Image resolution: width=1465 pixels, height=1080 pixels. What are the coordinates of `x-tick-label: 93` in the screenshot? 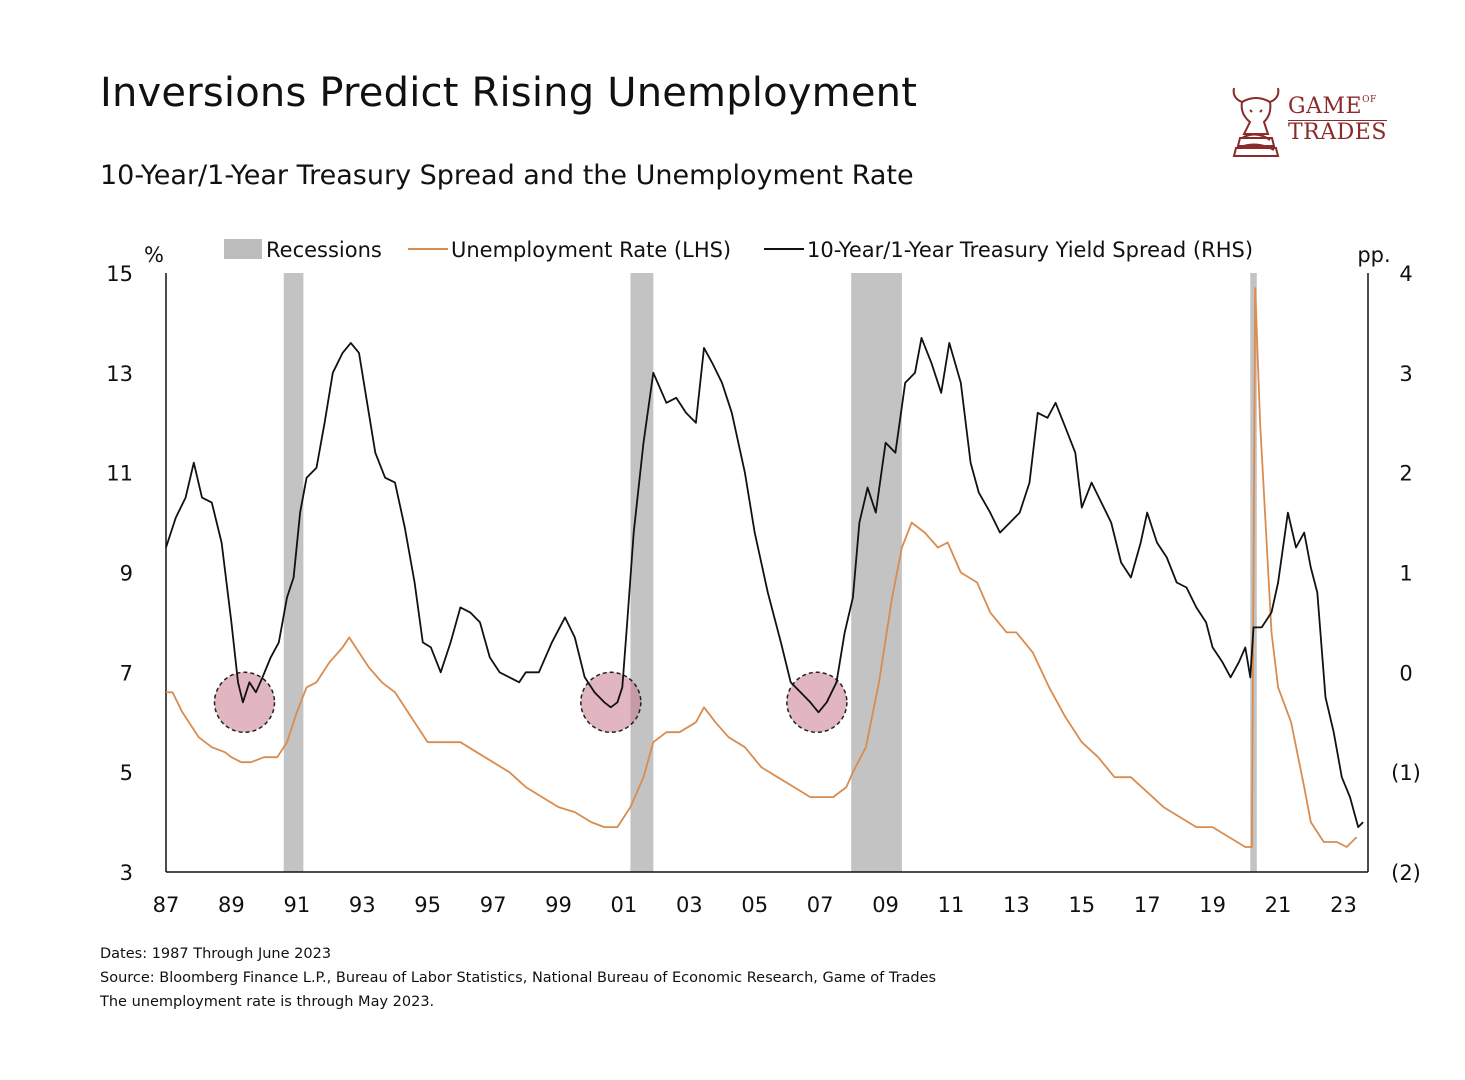 It's located at (362, 905).